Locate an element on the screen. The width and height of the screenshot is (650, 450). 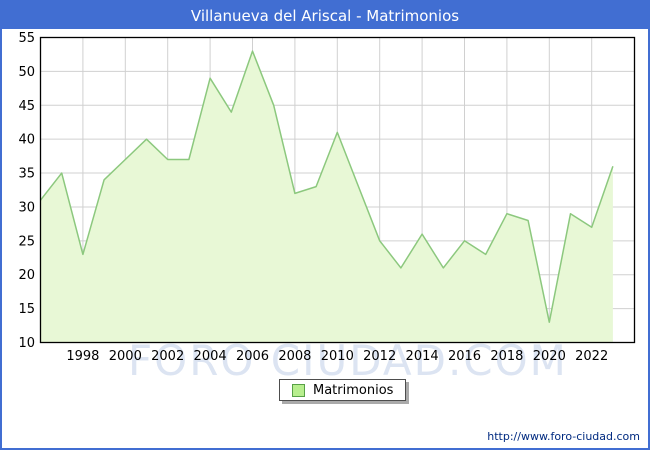
chart-title-bar: Villanueva del Ariscal - Matrimonios is located at coordinates (325, 15).